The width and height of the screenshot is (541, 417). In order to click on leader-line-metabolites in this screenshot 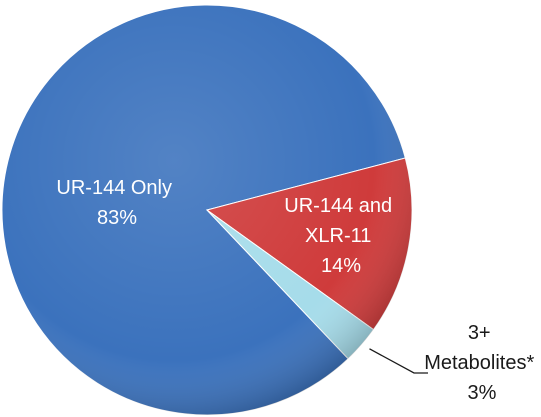, I will do `click(398, 361)`.